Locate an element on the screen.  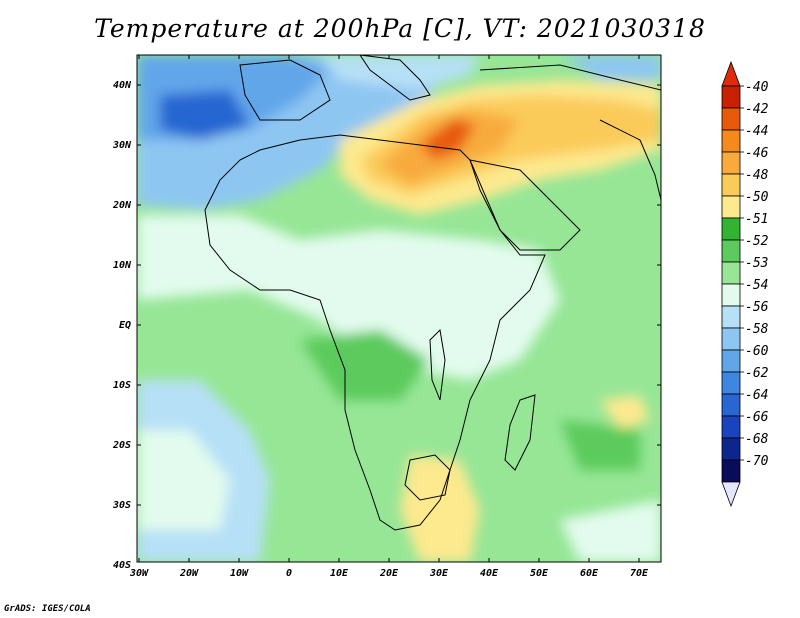
lat-label-10n: 10N is located at coordinates (122, 265).